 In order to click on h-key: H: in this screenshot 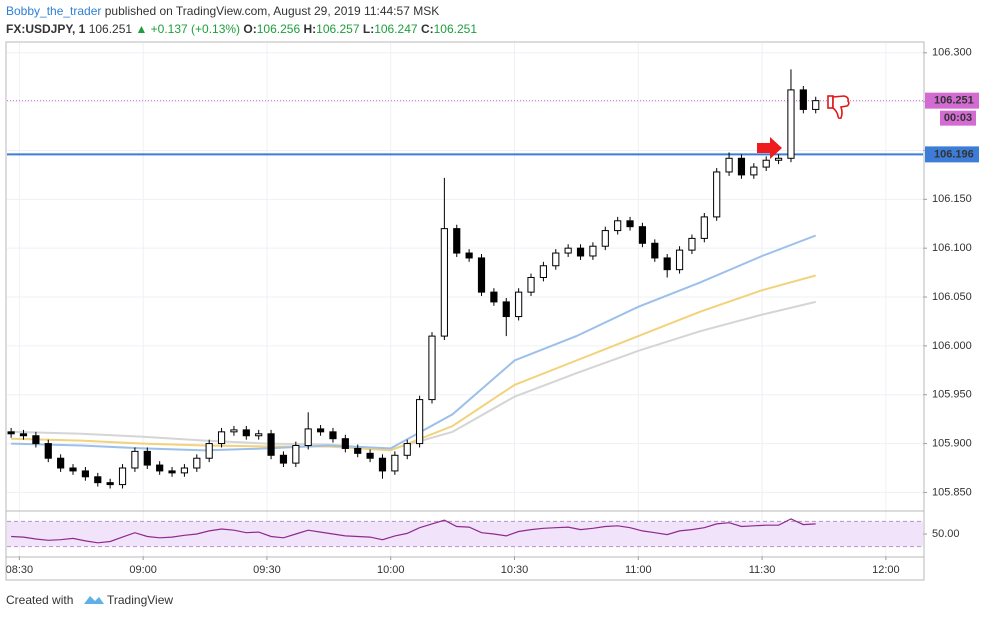, I will do `click(309, 29)`.